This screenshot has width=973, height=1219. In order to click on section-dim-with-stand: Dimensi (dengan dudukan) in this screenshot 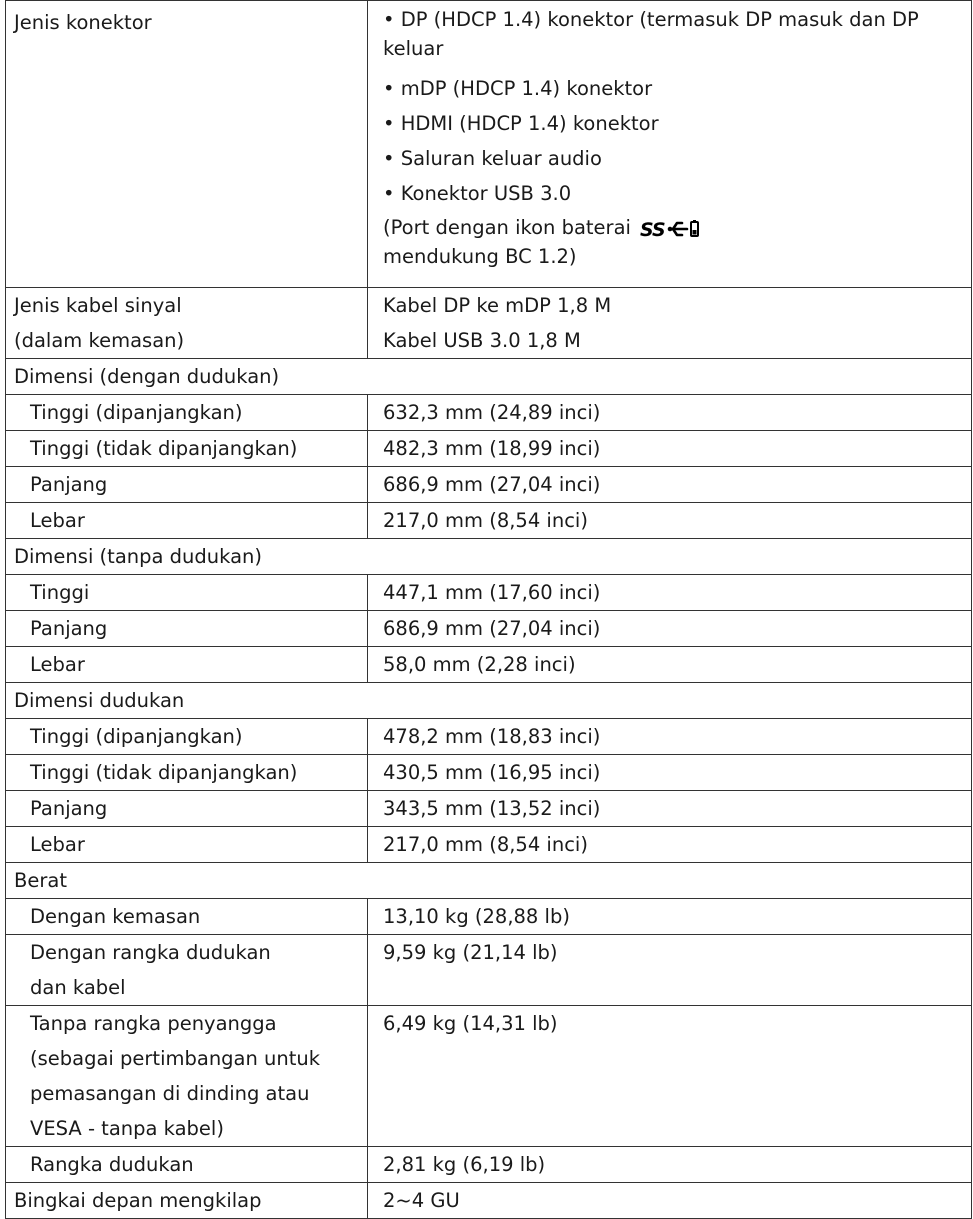, I will do `click(488, 376)`.